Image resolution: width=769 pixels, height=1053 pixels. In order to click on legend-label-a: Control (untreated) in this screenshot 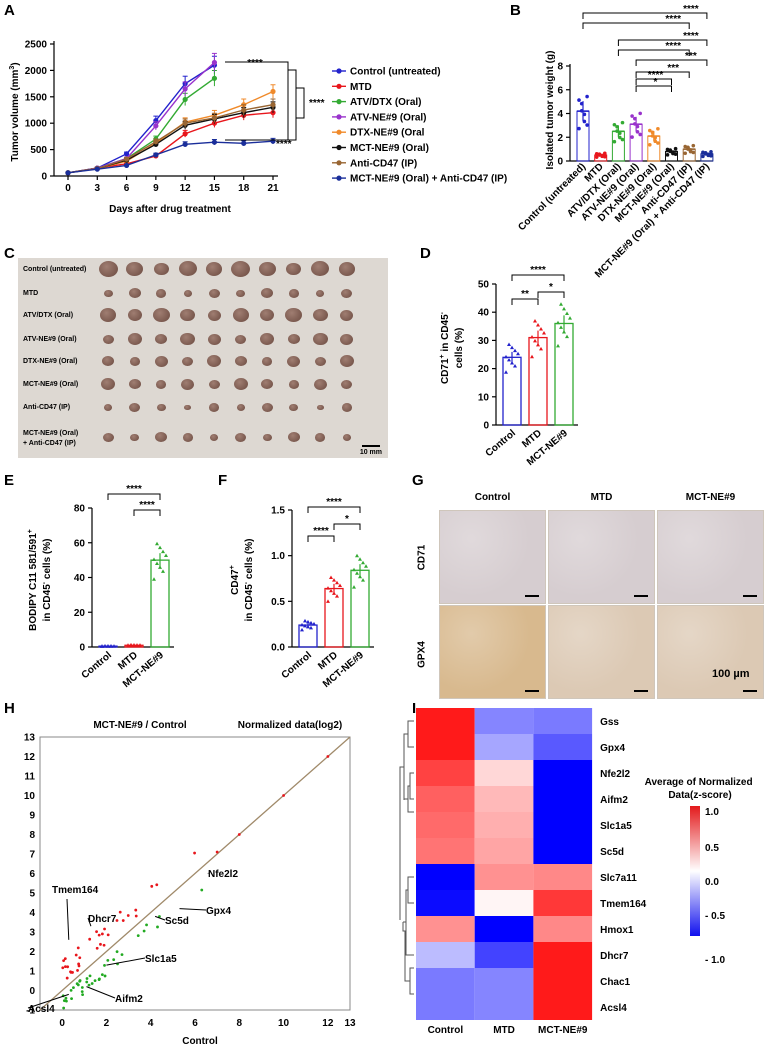, I will do `click(395, 72)`.